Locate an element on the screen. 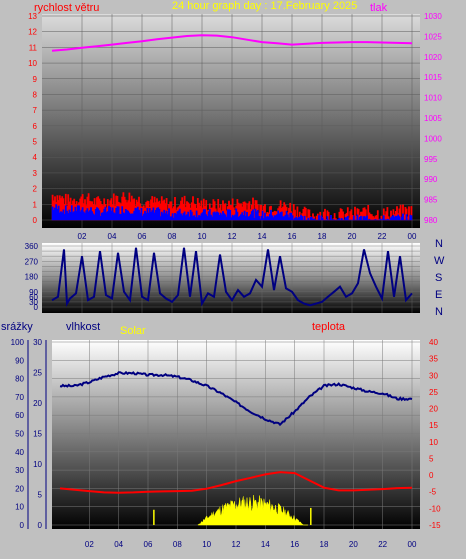 The width and height of the screenshot is (466, 559). top-right-tick-label: 990 is located at coordinates (431, 179).